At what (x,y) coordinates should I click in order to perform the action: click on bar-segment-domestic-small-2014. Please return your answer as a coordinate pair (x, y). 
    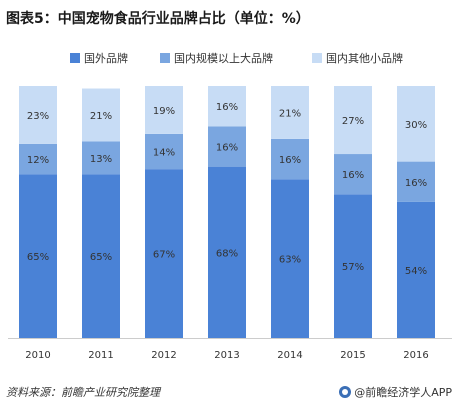
    Looking at the image, I should click on (290, 112).